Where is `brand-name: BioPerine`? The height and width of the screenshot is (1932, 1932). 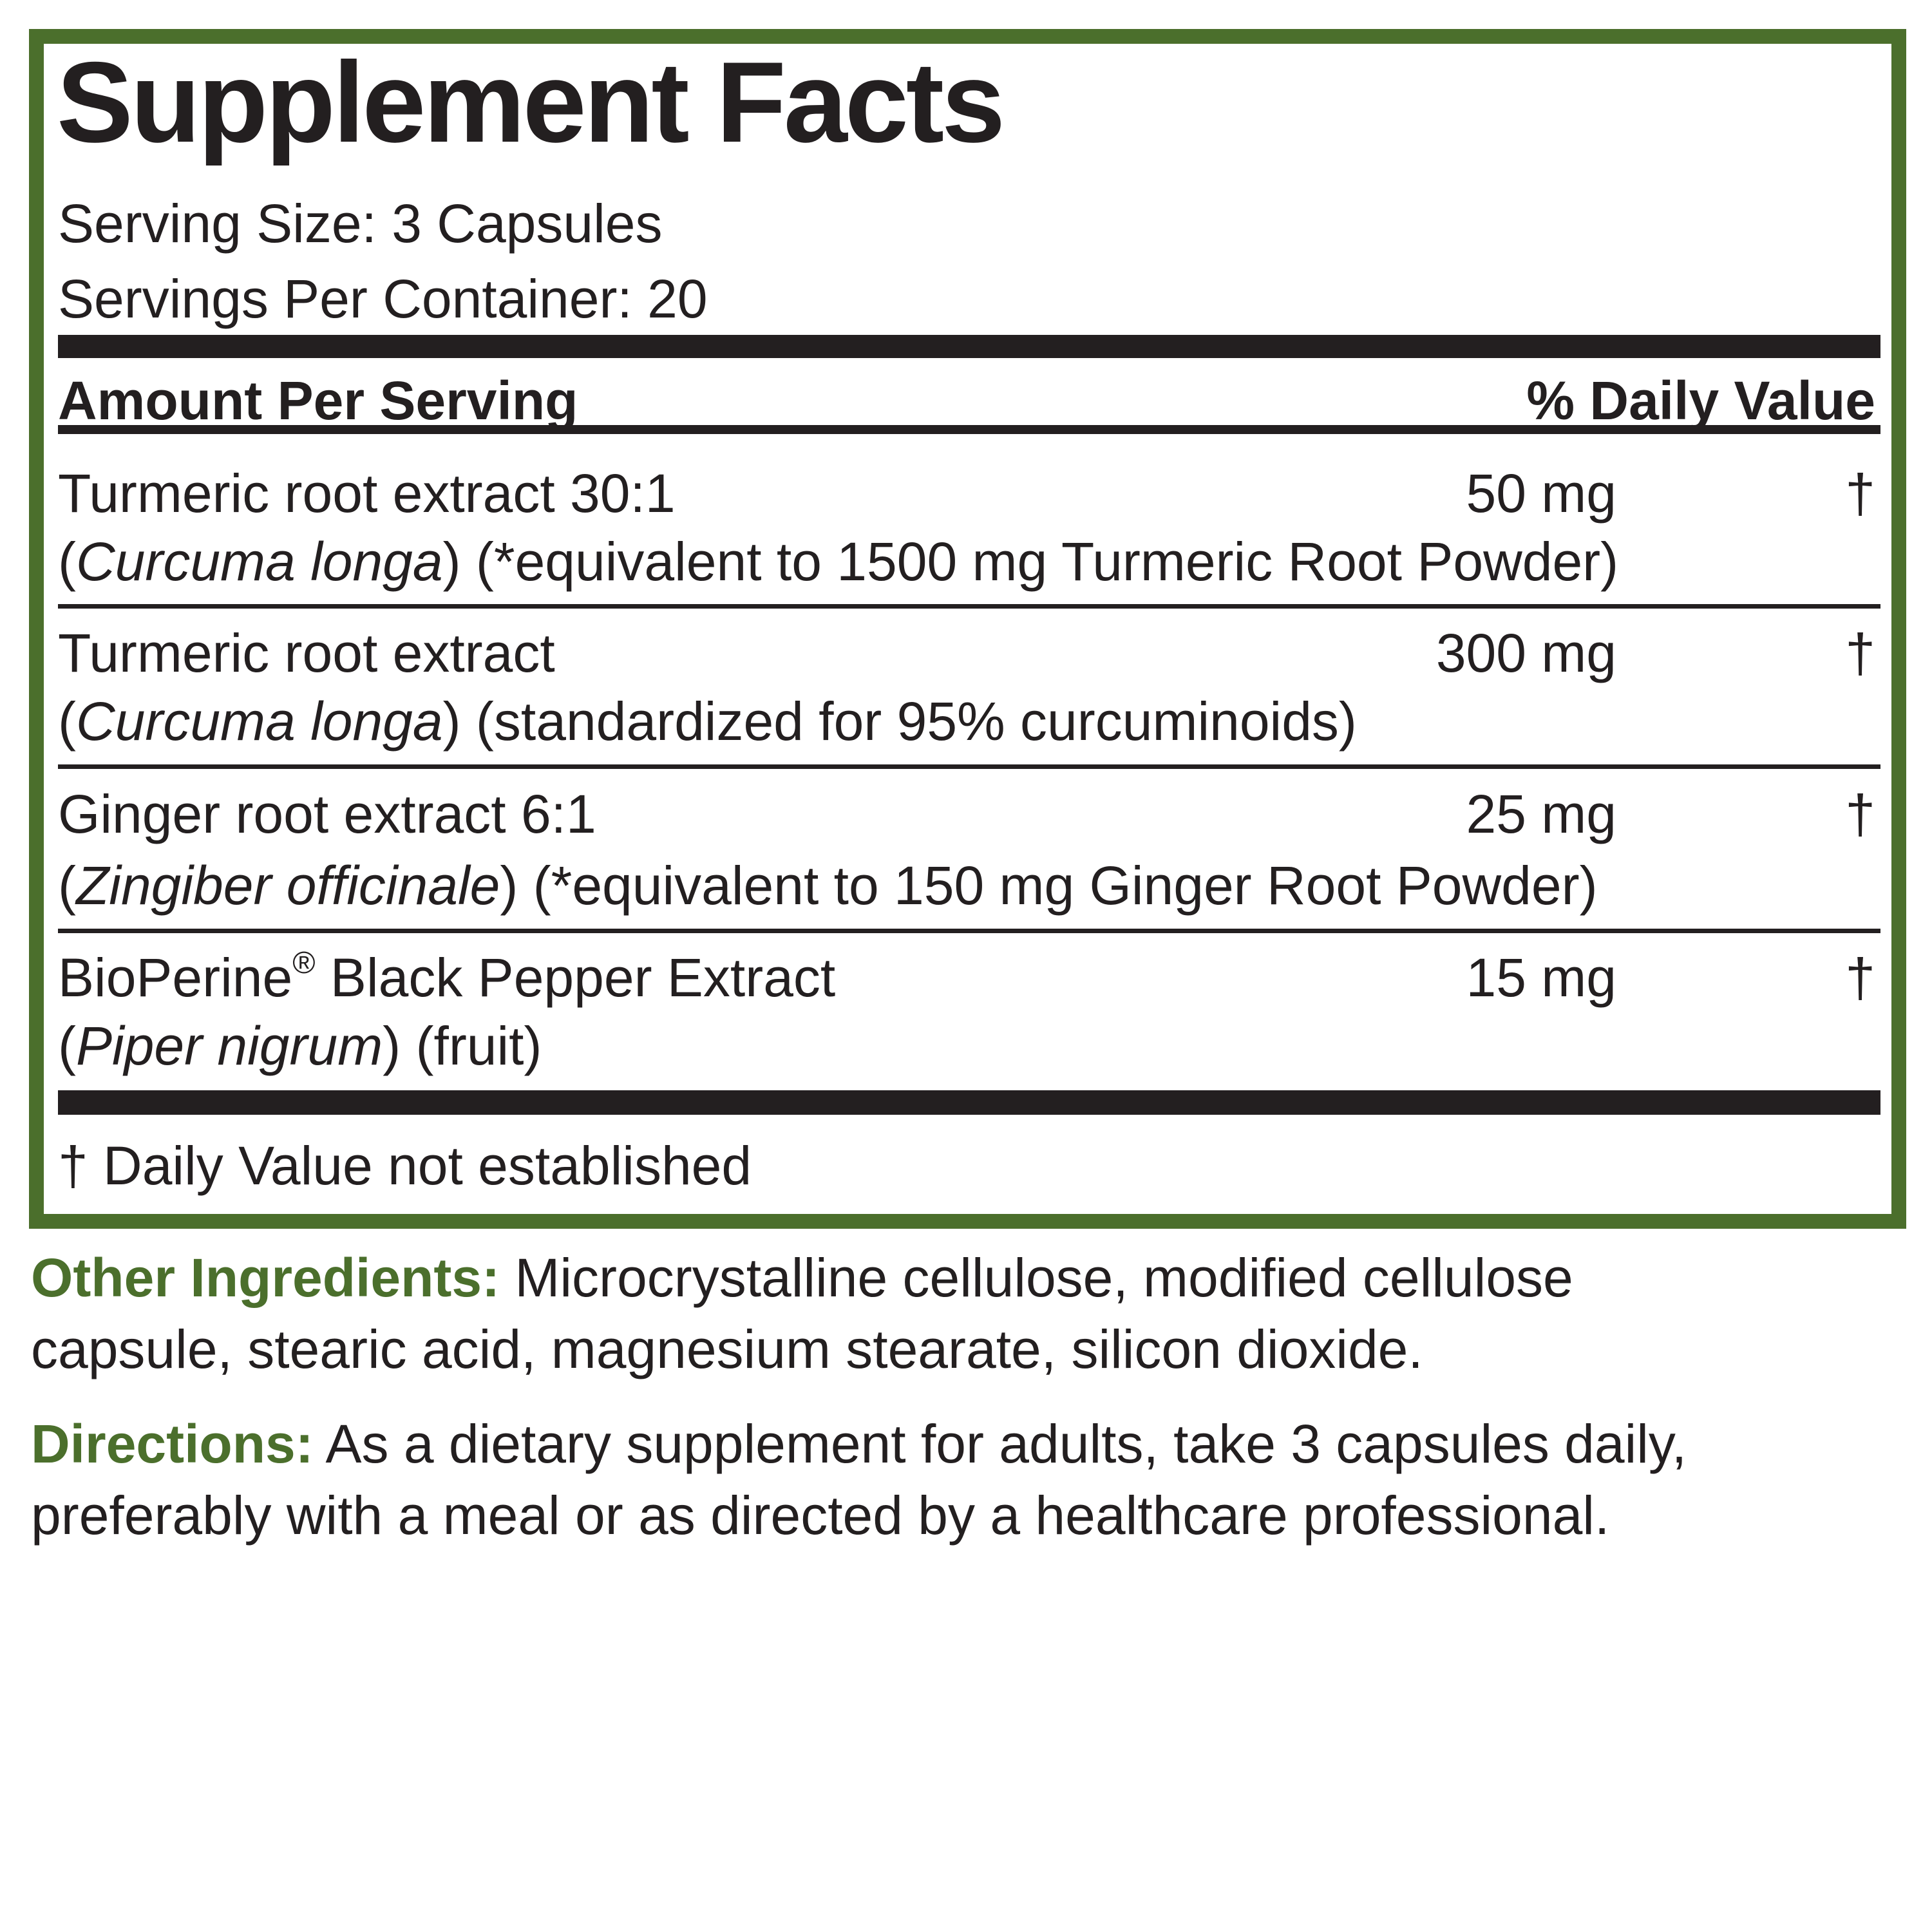
brand-name: BioPerine is located at coordinates (175, 977).